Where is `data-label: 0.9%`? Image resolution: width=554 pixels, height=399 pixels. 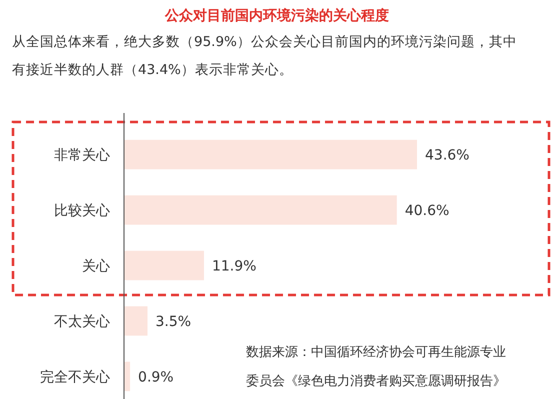 data-label: 0.9% is located at coordinates (156, 377).